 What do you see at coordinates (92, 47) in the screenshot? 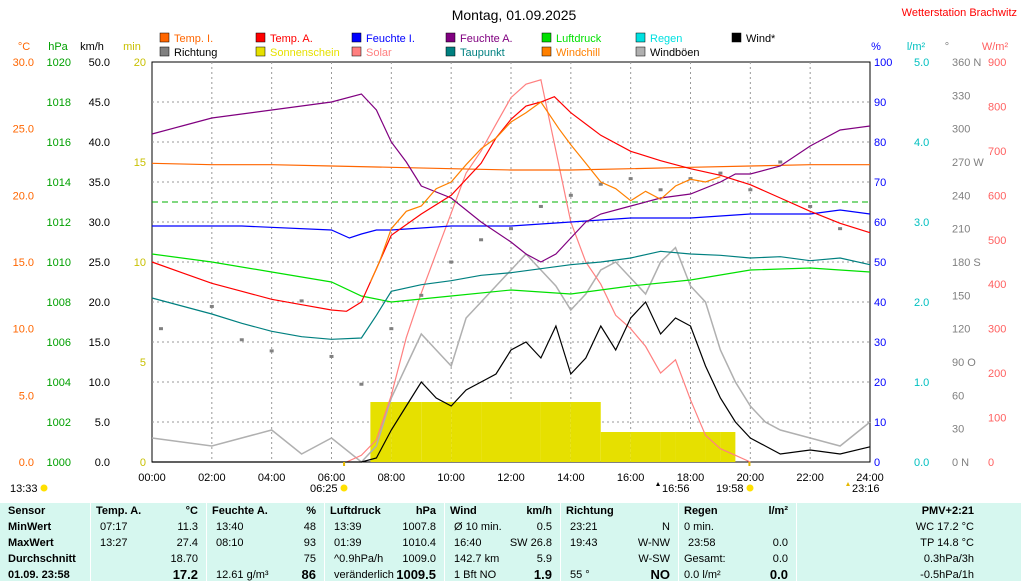
I see `axis-unit-label: km/h` at bounding box center [92, 47].